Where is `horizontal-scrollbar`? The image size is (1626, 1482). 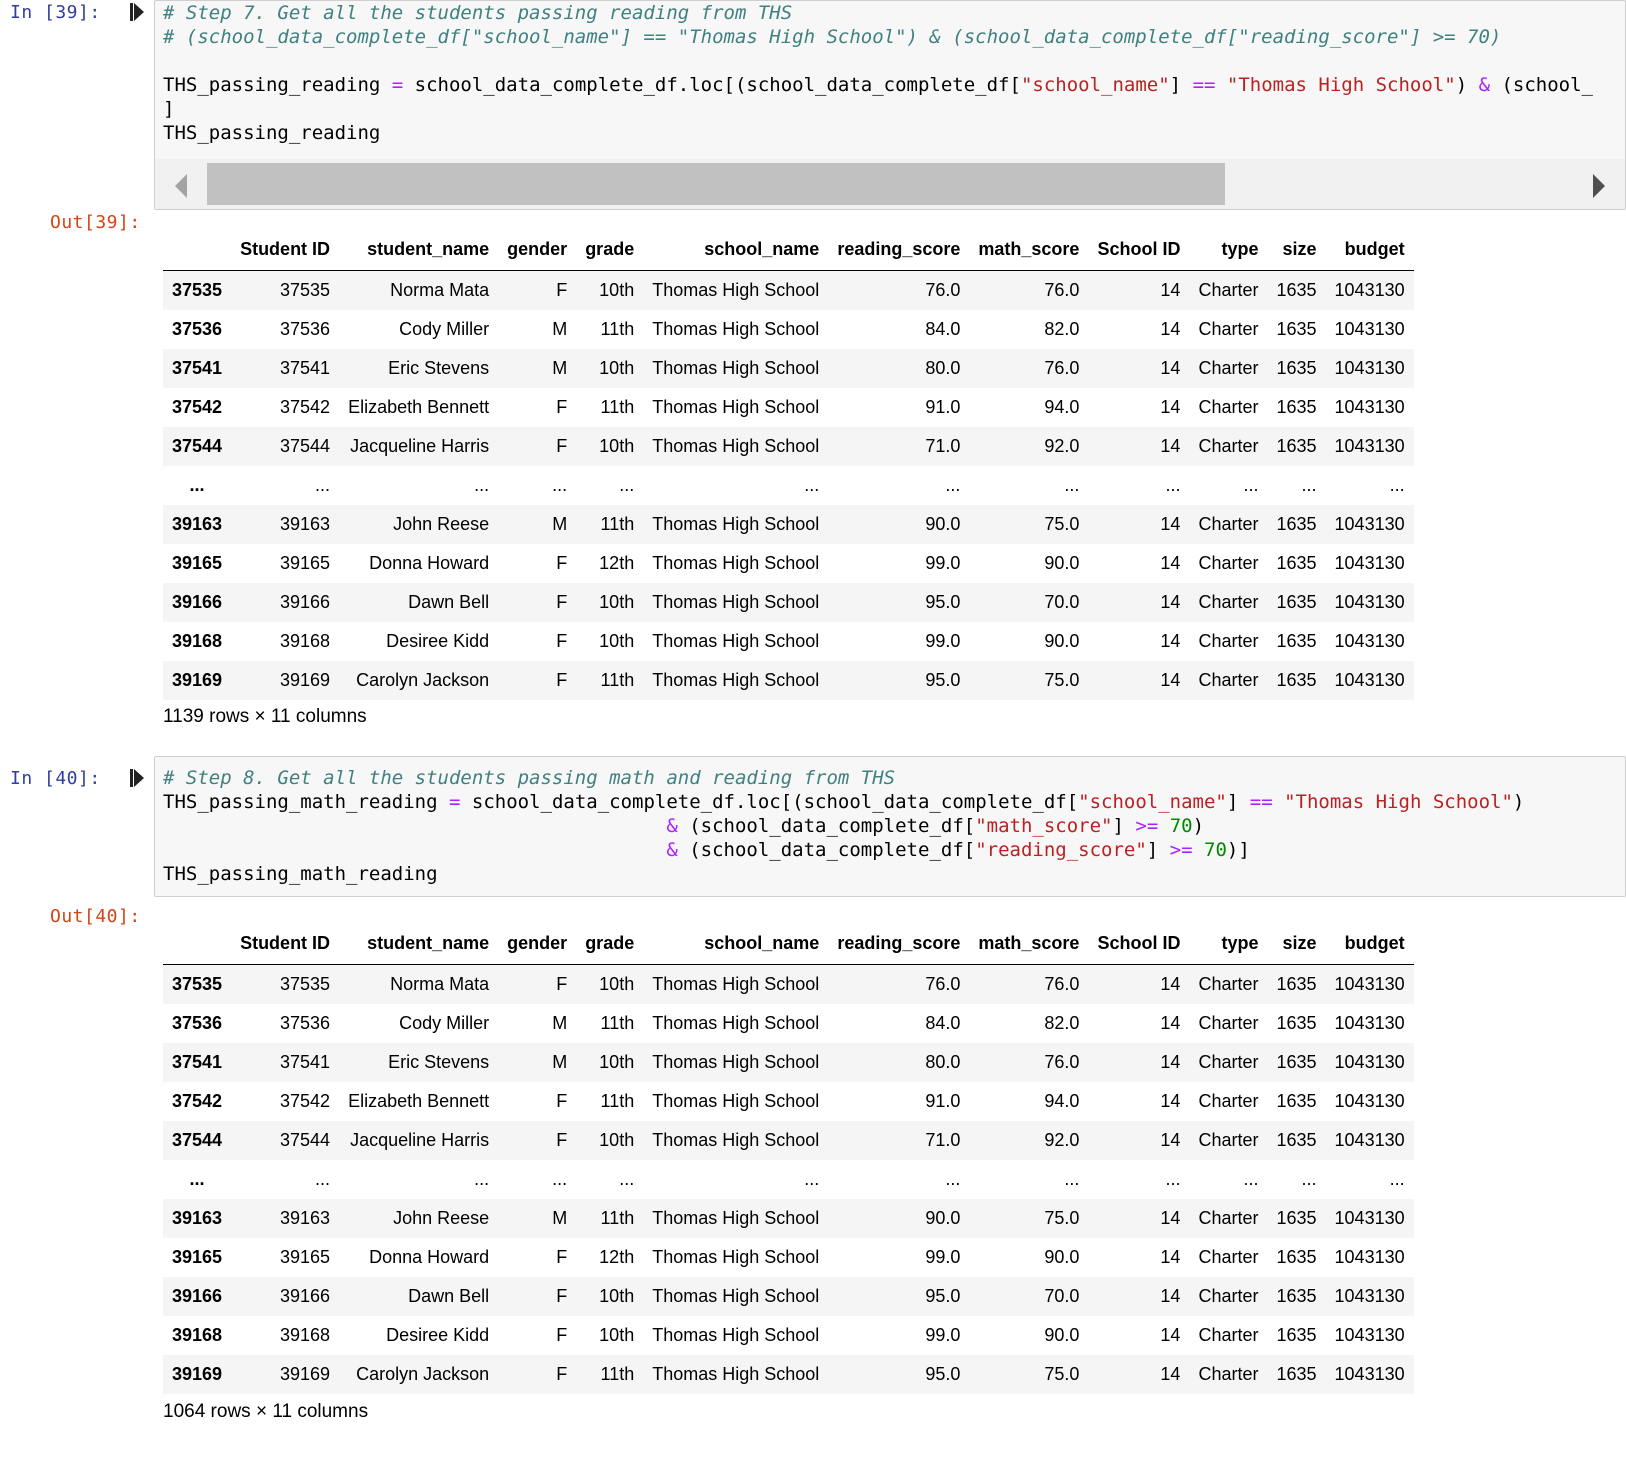
horizontal-scrollbar is located at coordinates (890, 184).